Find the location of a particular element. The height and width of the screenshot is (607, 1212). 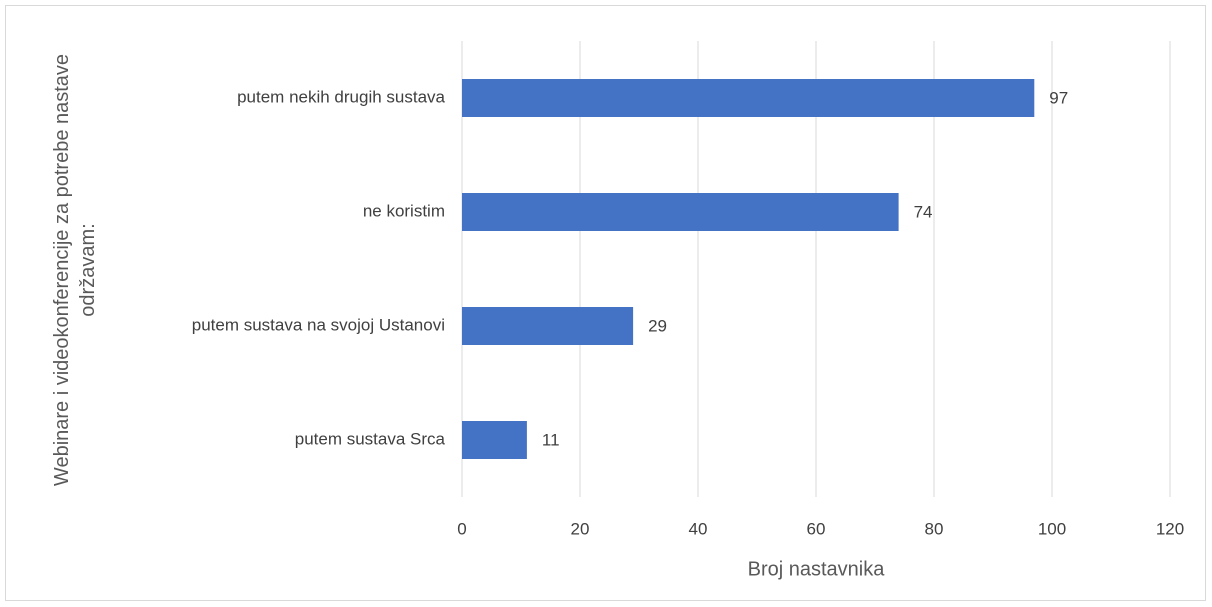

data-label: 74 is located at coordinates (923, 211).